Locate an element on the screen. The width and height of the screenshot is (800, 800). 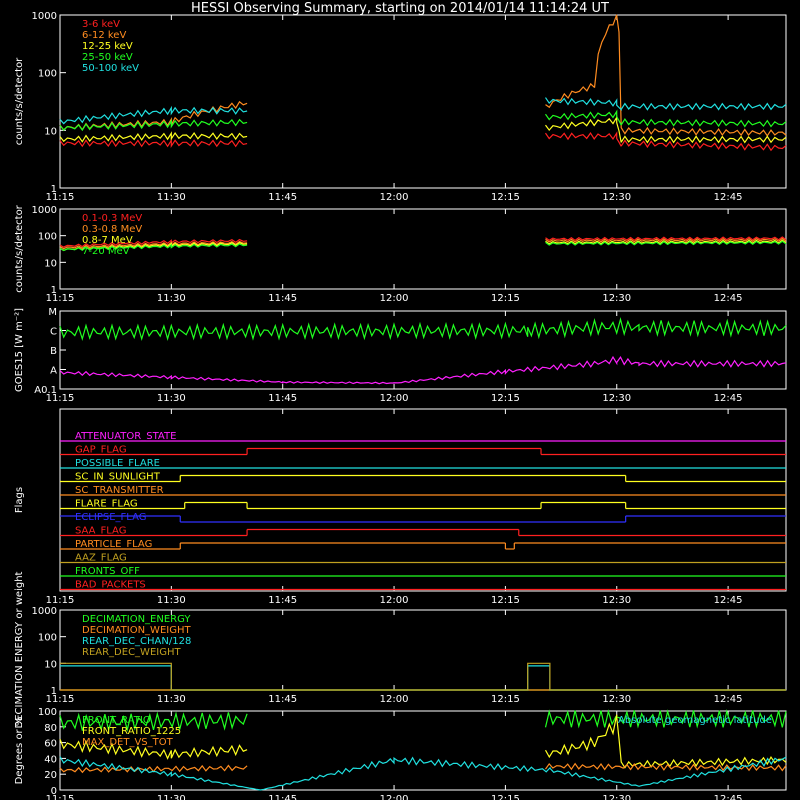
lightcurves-xtick-label: 11:15 is located at coordinates (60, 197).